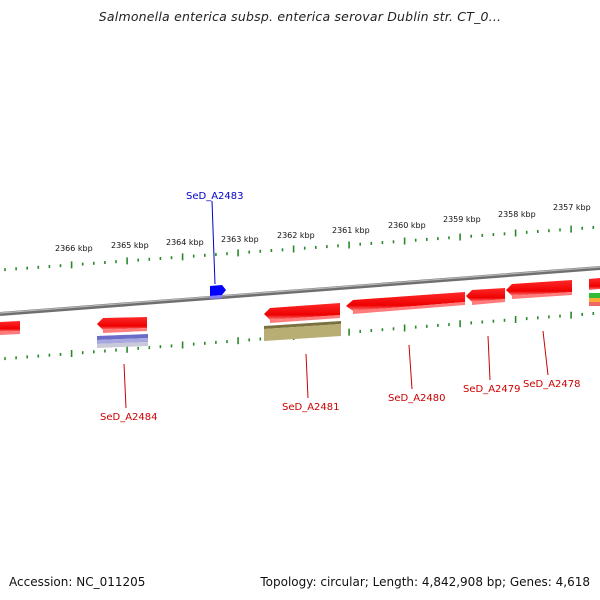 This screenshot has height=600, width=600. I want to click on tick-label: 2361 kbp, so click(351, 230).